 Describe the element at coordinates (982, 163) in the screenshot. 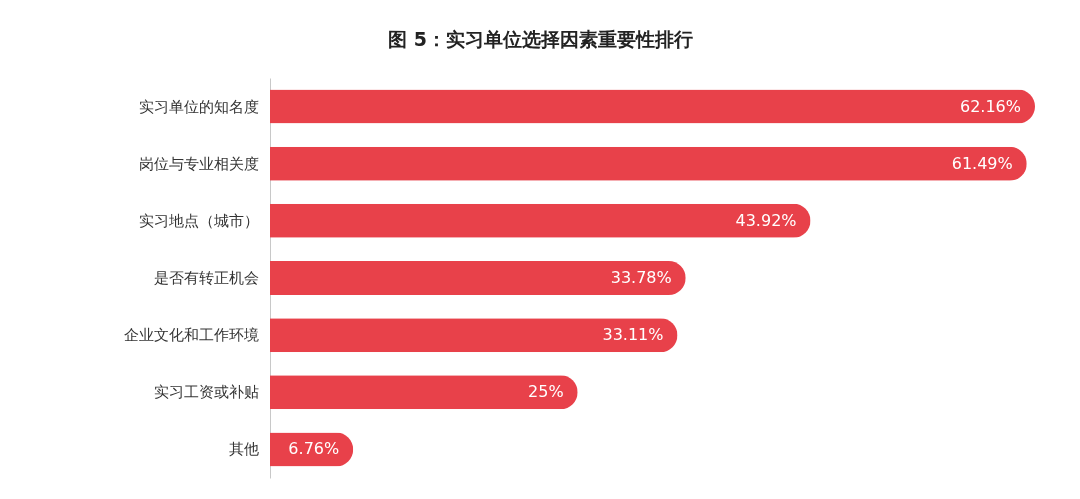

I see `data-label: 61.49%` at that location.